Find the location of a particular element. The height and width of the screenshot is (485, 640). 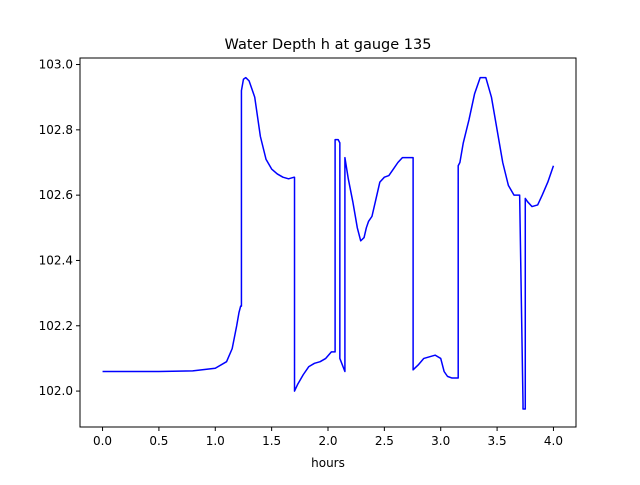

chart-title: Water Depth h at gauge 135 is located at coordinates (328, 45).